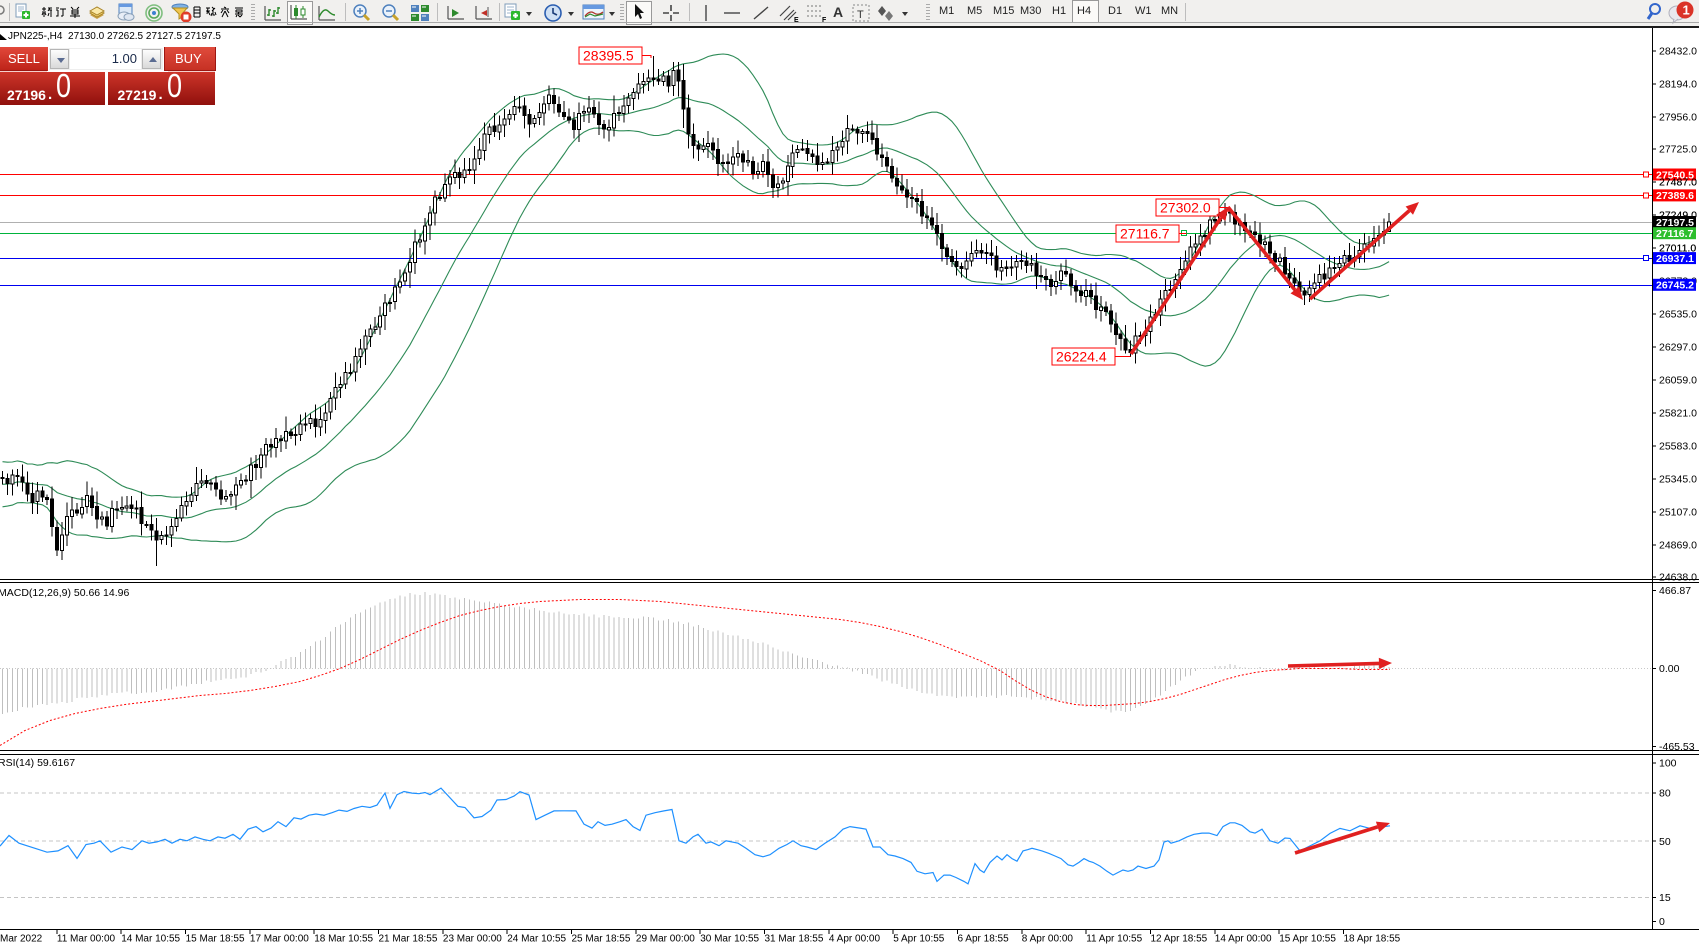  What do you see at coordinates (1678, 182) in the screenshot?
I see `svg-text: 27487.0` at bounding box center [1678, 182].